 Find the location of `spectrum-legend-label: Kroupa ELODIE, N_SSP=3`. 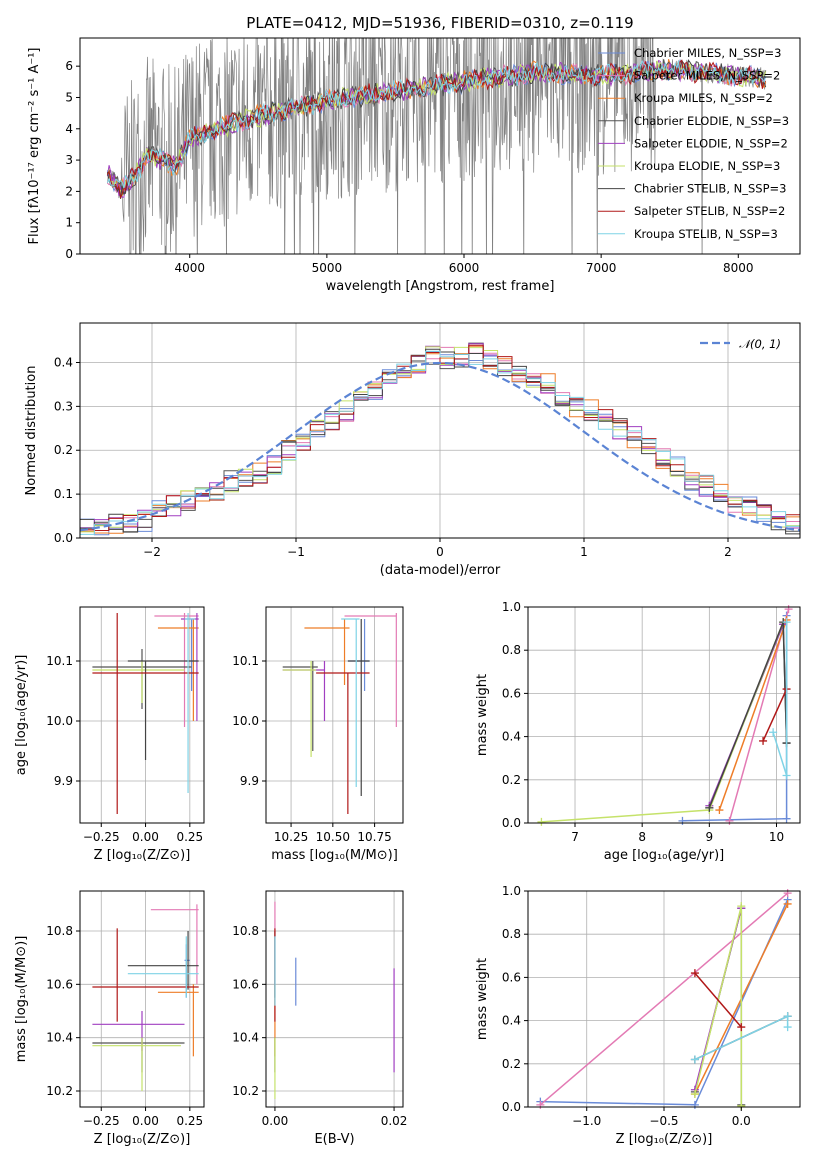

spectrum-legend-label: Kroupa ELODIE, N_SSP=3 is located at coordinates (707, 166).